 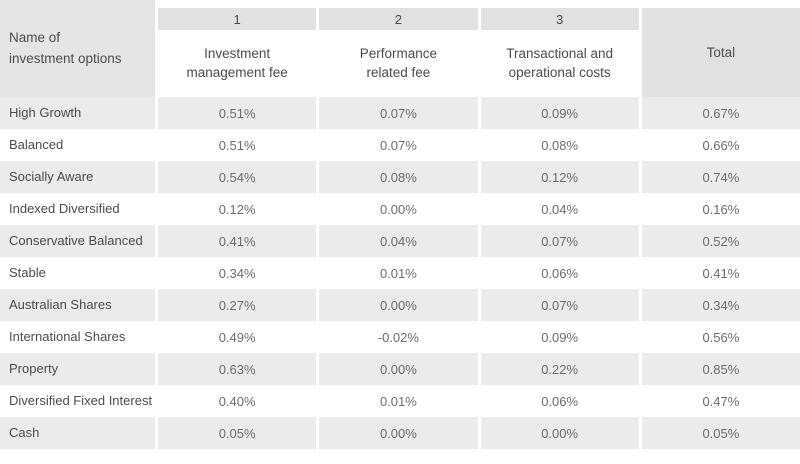 I want to click on column-header-total: Total, so click(x=720, y=48).